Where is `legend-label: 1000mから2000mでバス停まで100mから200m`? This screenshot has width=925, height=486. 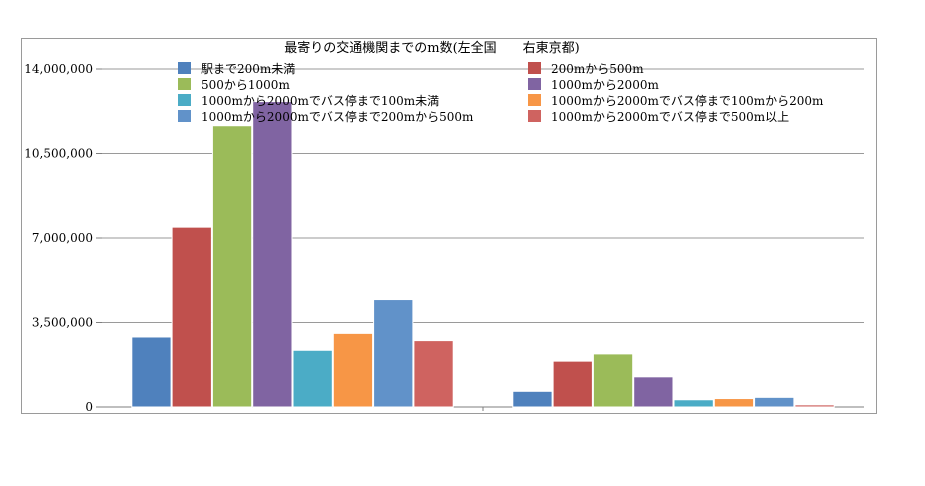 legend-label: 1000mから2000mでバス停まで100mから200m is located at coordinates (687, 100).